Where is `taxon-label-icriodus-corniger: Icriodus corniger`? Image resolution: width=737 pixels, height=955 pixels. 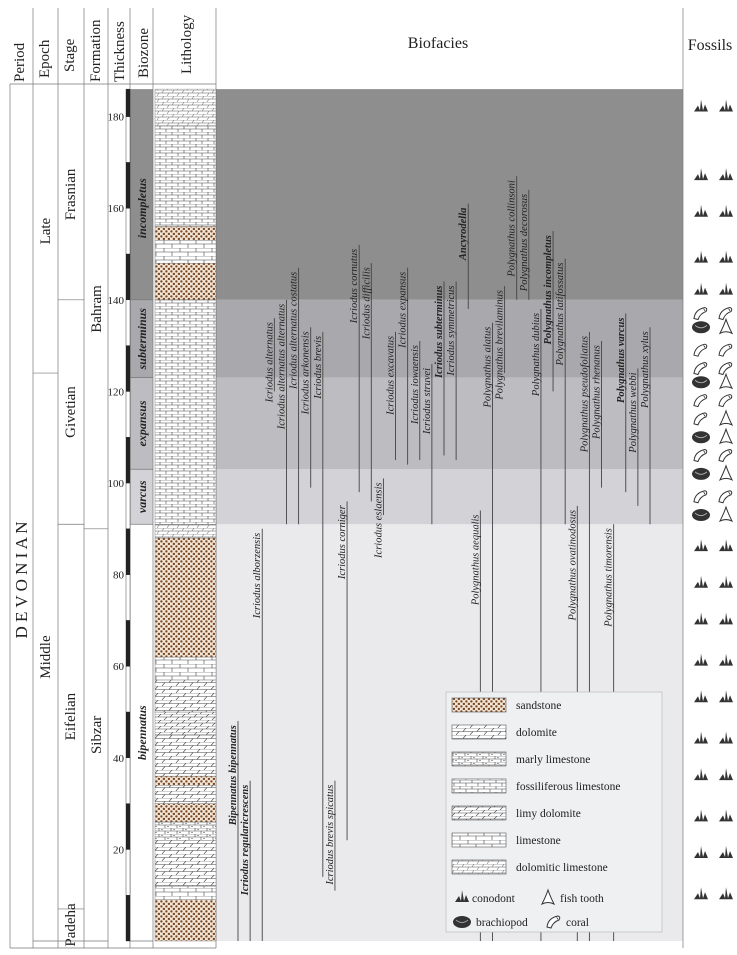
taxon-label-icriodus-corniger: Icriodus corniger is located at coordinates (342, 542).